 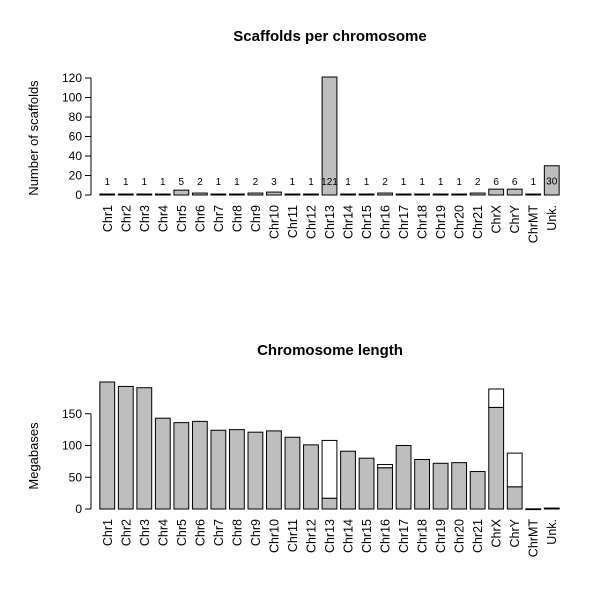 I want to click on x-category-label: Chr11, so click(x=293, y=535).